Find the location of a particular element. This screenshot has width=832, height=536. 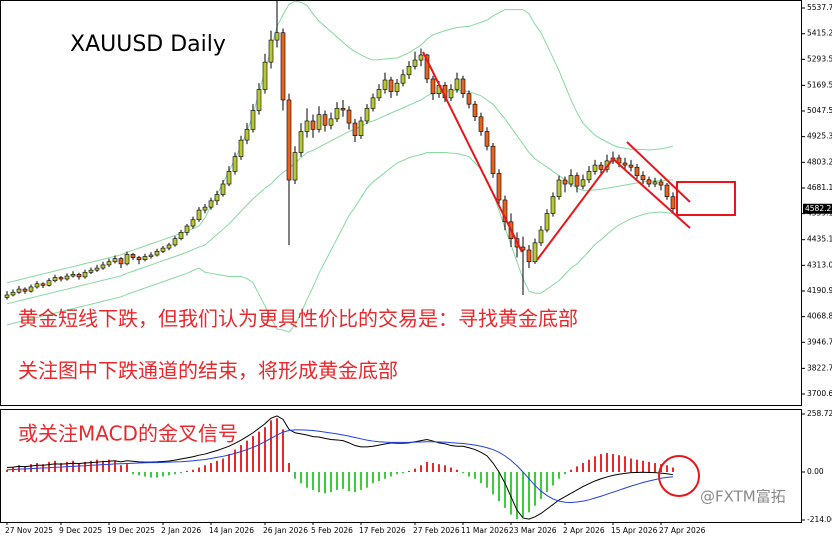

x-tick-label: 23 Mar 2026 is located at coordinates (533, 530).